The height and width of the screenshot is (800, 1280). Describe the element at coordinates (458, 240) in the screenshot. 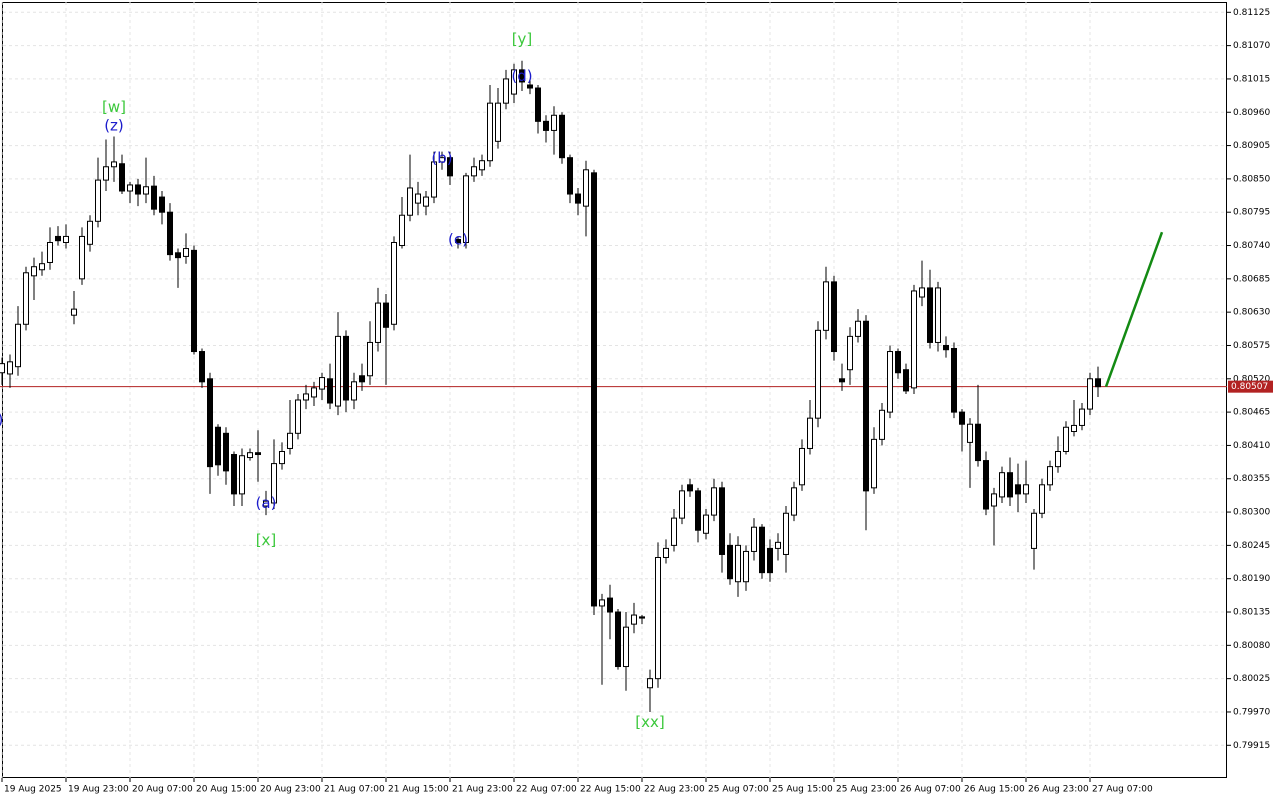

I see `wave-label: (c)` at that location.